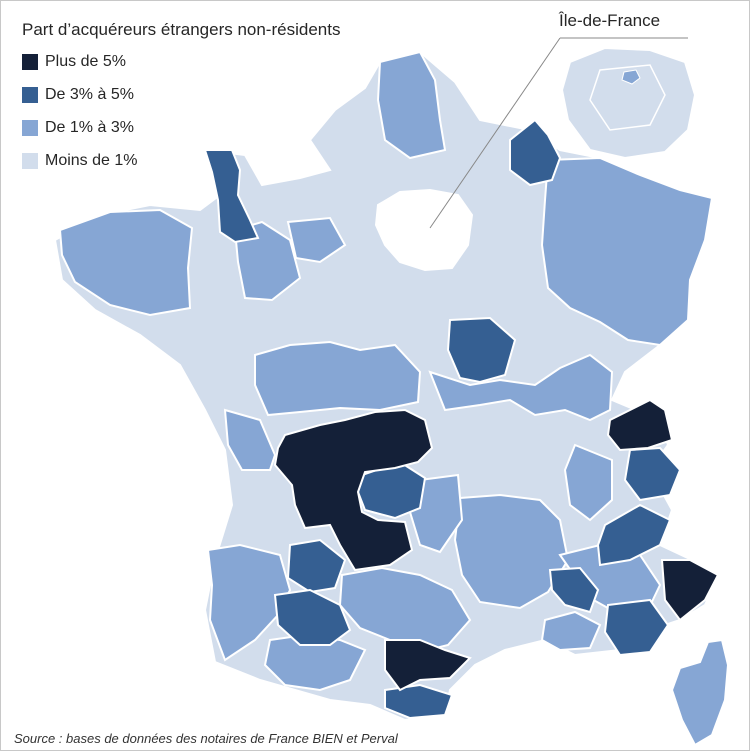  Describe the element at coordinates (610, 20) in the screenshot. I see `ile-de-france-label: Île-de-France` at that location.